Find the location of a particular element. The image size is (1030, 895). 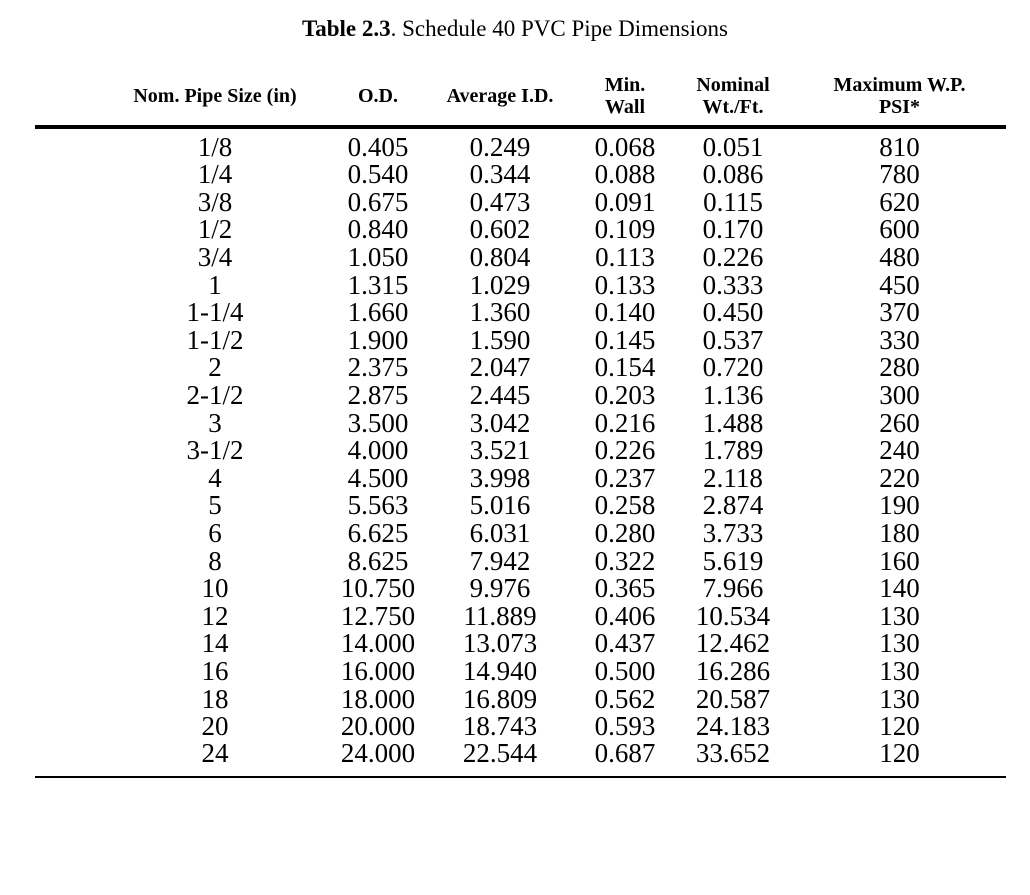

table-cell: 0.203 is located at coordinates (625, 395).